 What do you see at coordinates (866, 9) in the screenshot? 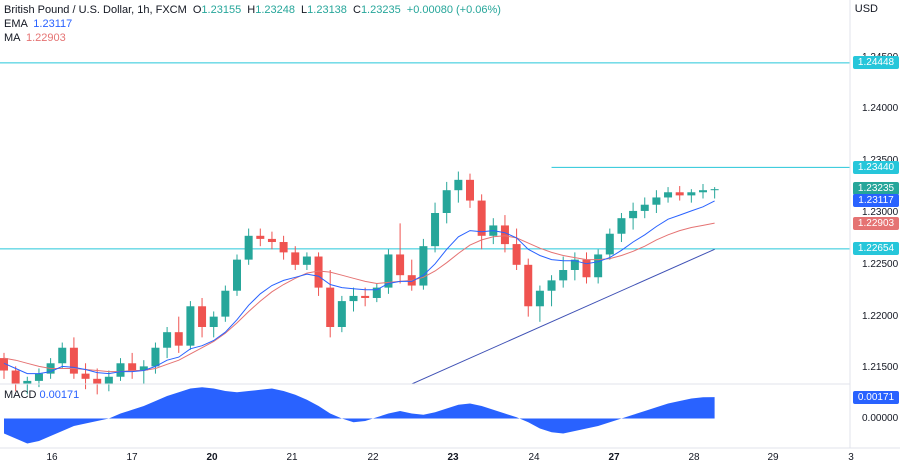
I see `currency-label: USD` at bounding box center [866, 9].